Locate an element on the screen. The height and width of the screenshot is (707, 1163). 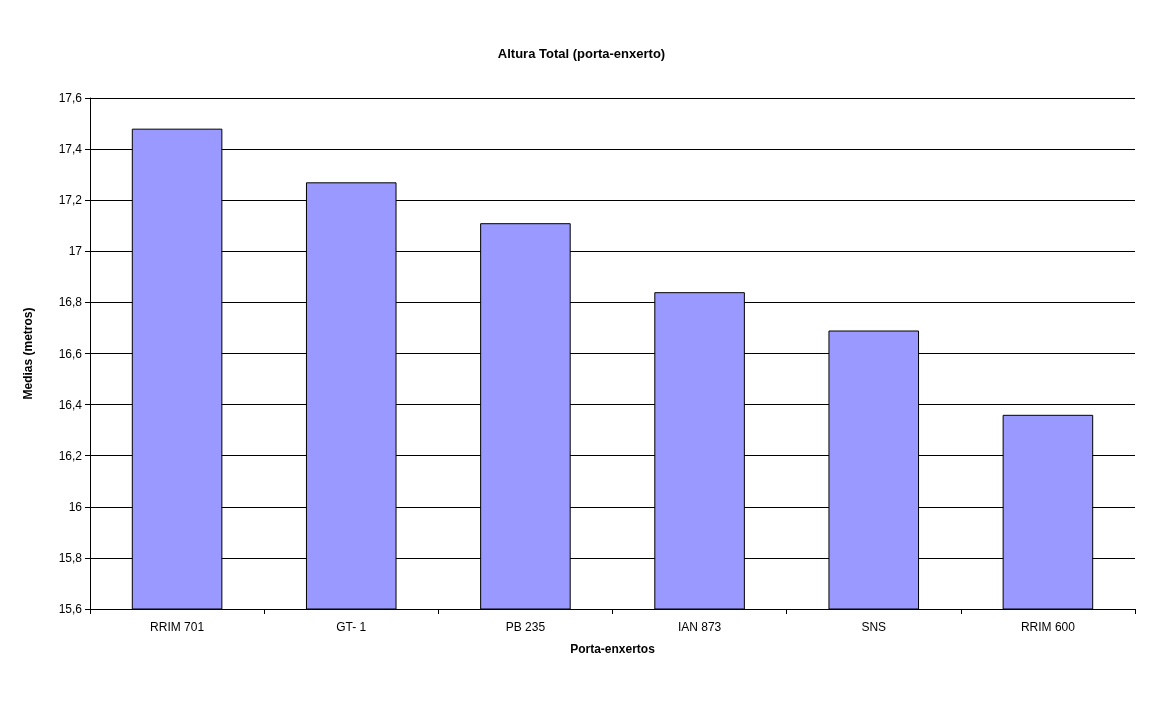
x-axis-title: Porta-enxertos is located at coordinates (613, 649).